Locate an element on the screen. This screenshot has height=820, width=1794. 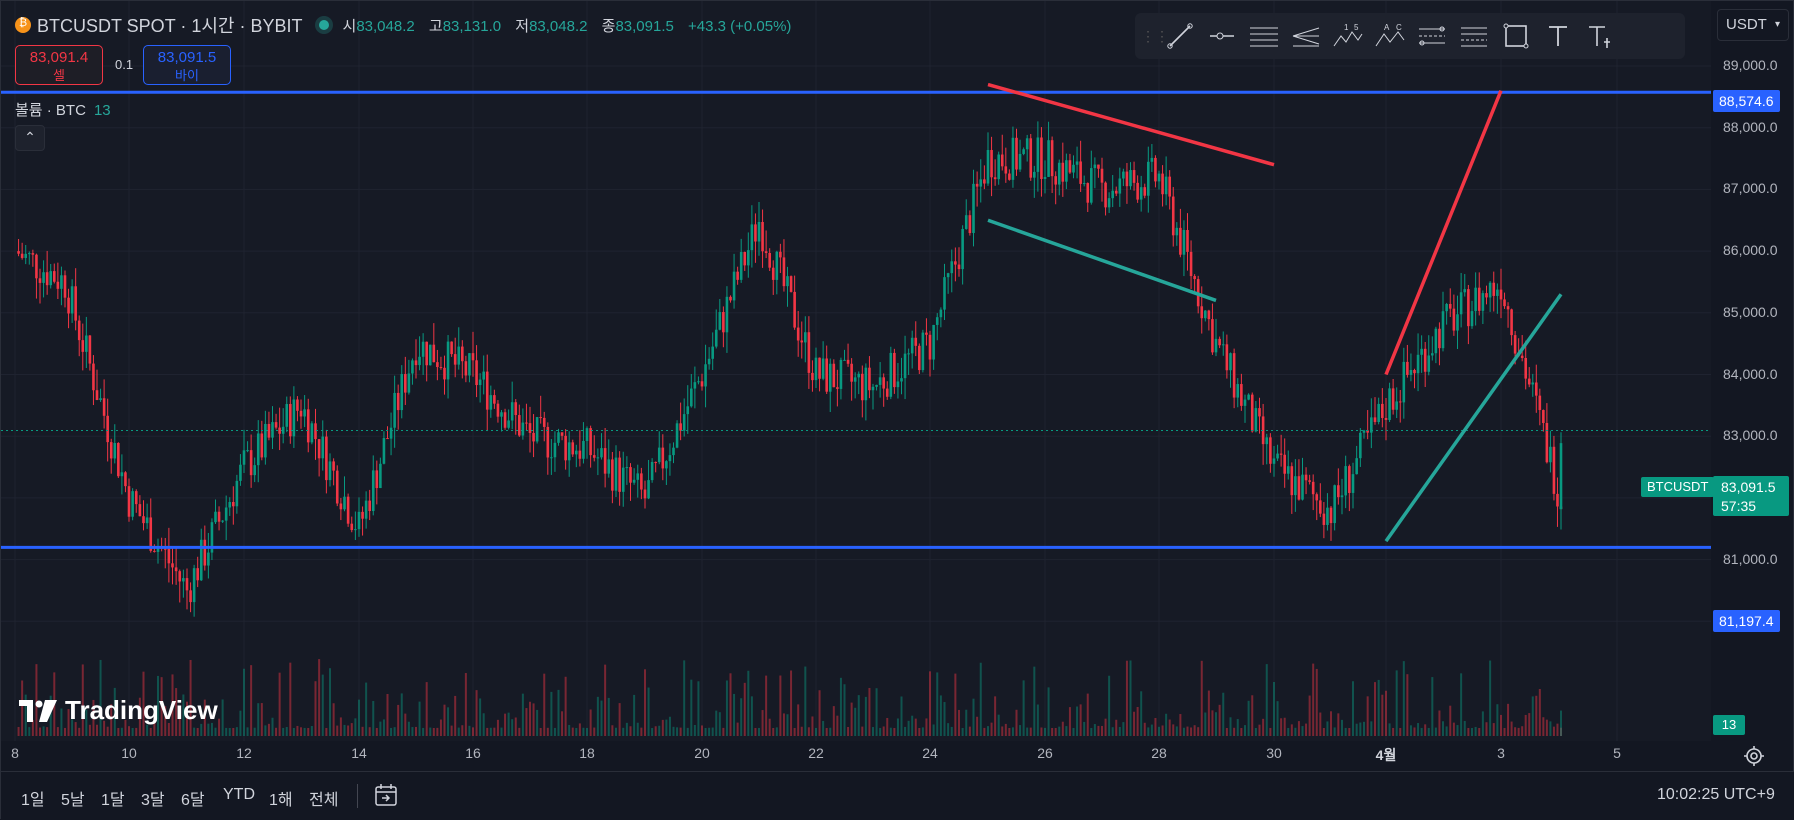
currency-select: USDT ▾ is located at coordinates (1753, 25).